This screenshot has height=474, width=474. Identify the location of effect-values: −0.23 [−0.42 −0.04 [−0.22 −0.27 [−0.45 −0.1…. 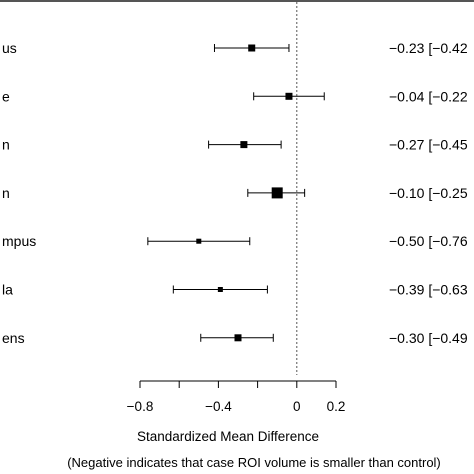
(428, 193).